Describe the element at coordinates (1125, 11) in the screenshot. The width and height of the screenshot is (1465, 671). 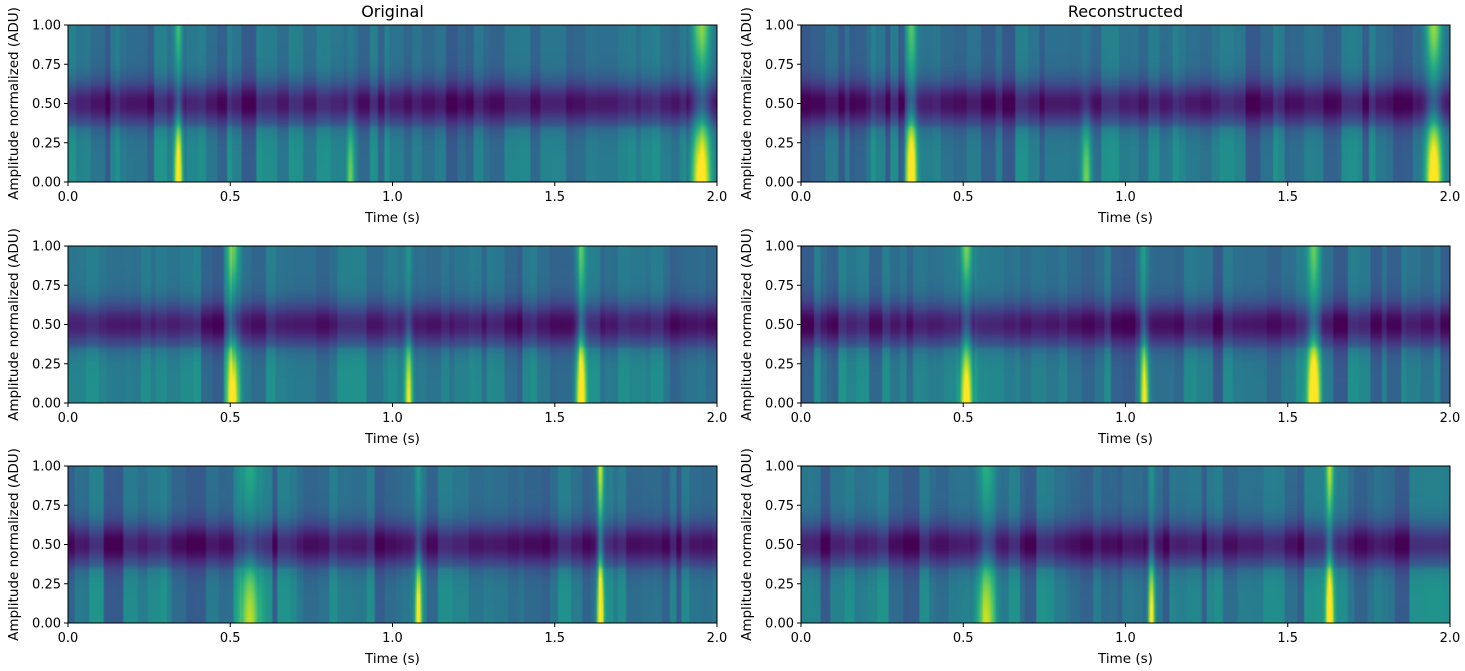
I see `chart-title: Reconstructed` at that location.